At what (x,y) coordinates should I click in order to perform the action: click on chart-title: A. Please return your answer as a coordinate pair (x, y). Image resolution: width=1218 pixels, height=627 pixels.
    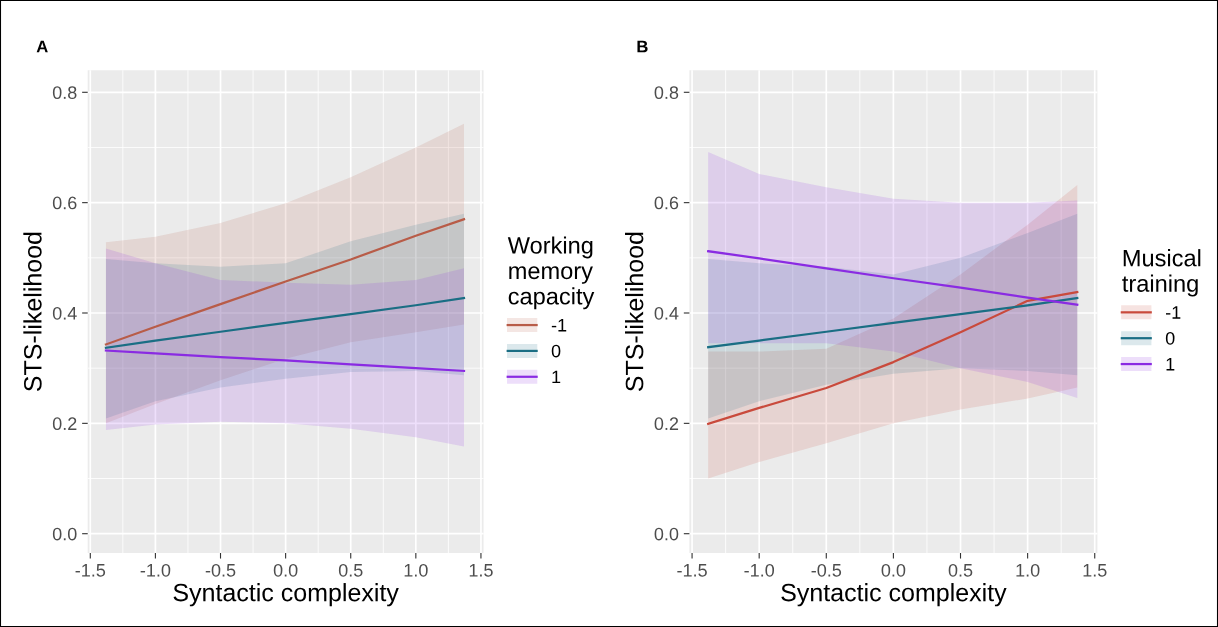
    Looking at the image, I should click on (42, 46).